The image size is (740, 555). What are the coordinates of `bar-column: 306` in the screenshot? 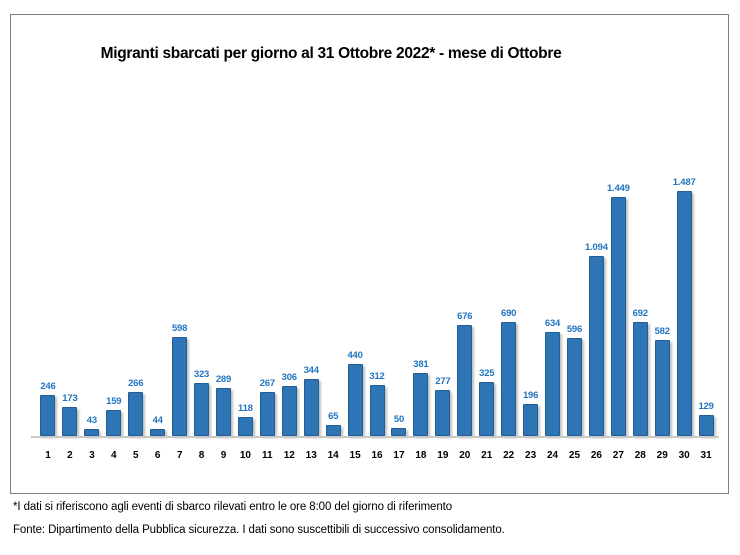 It's located at (289, 404).